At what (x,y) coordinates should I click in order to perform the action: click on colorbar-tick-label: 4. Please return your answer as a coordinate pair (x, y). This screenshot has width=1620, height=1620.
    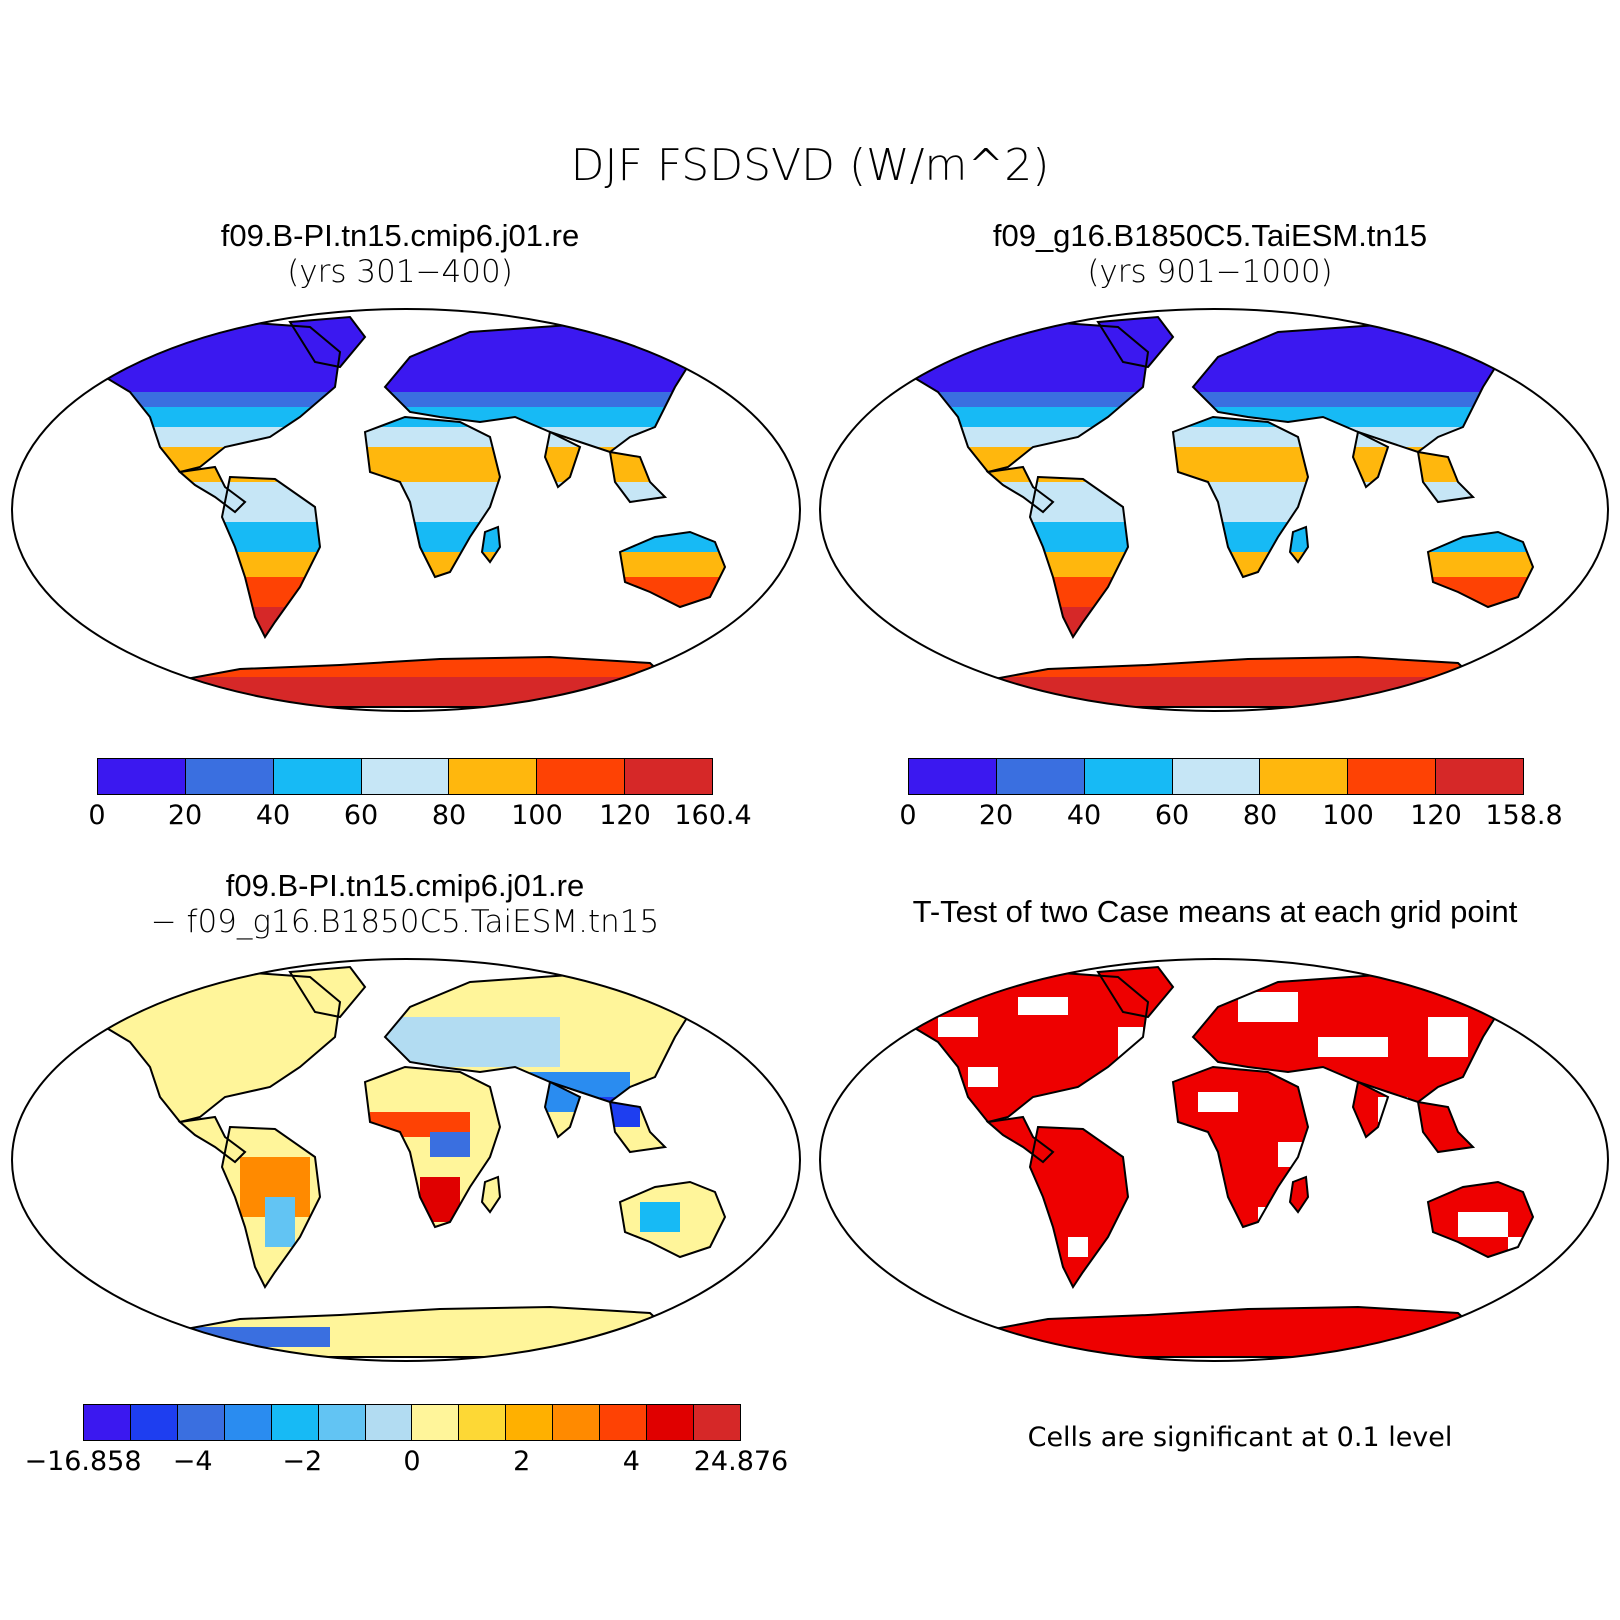
    Looking at the image, I should click on (631, 1461).